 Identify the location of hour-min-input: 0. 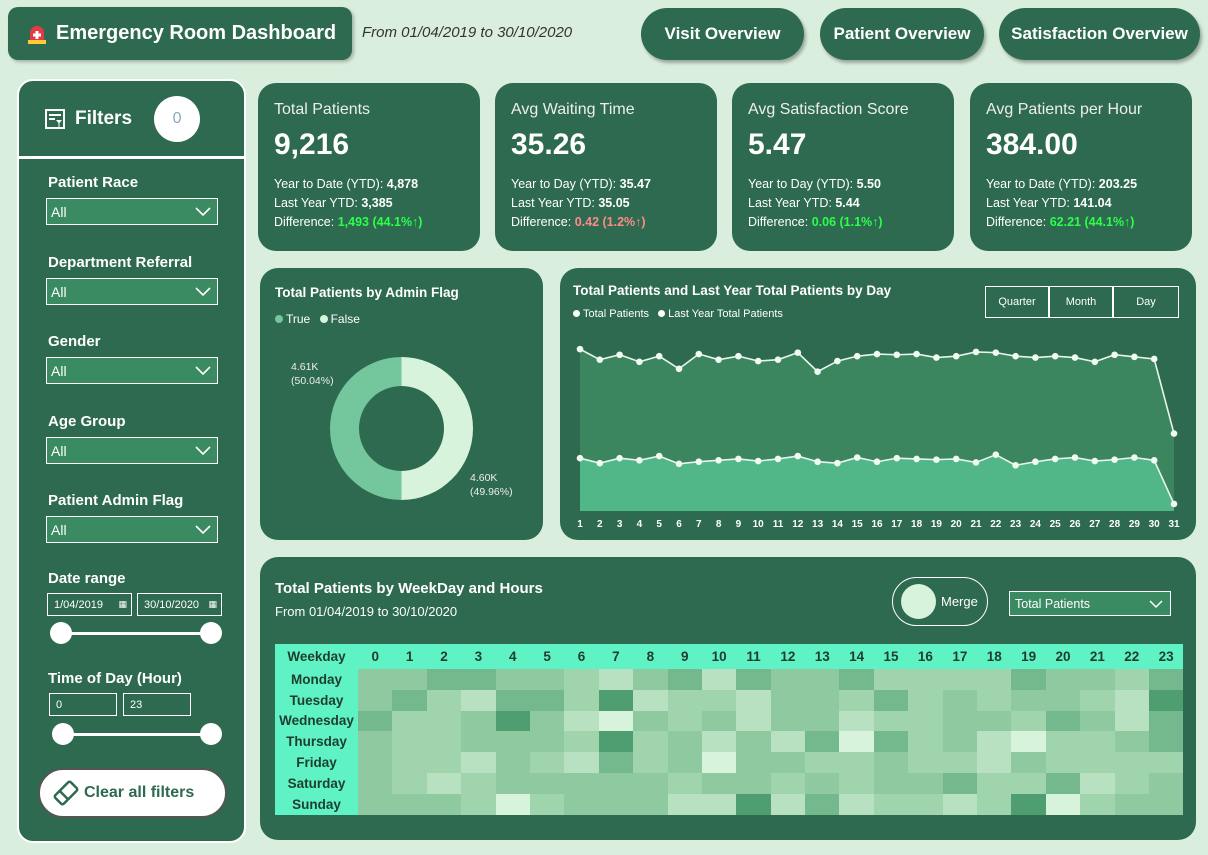
(83, 704).